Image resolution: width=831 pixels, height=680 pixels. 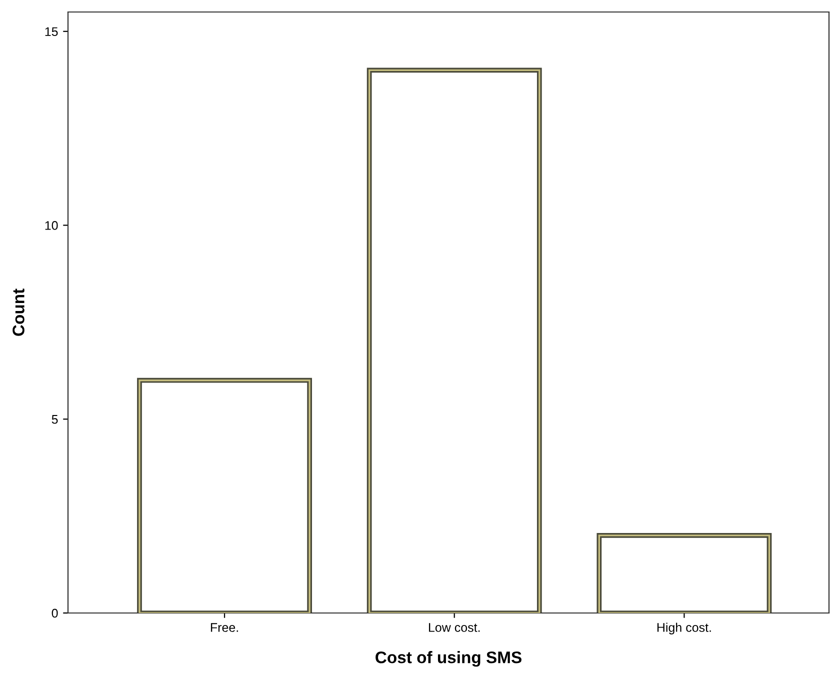 I want to click on y-tick-label: 15, so click(x=51, y=31).